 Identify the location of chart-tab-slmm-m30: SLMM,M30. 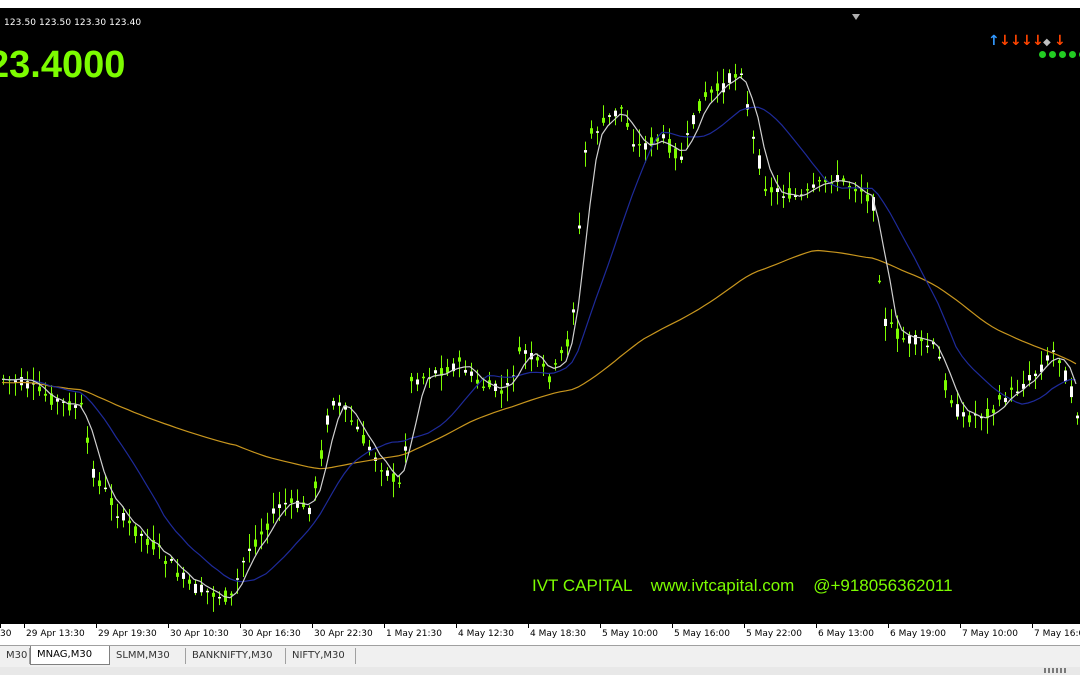
(148, 656).